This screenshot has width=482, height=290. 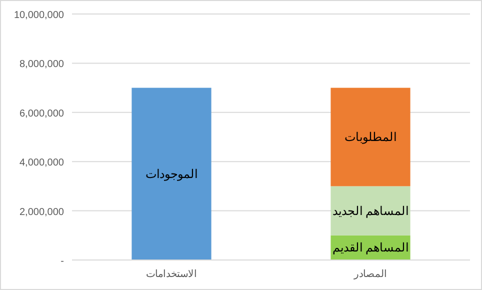 I want to click on y-tick-label: 8,000,000, so click(x=42, y=64).